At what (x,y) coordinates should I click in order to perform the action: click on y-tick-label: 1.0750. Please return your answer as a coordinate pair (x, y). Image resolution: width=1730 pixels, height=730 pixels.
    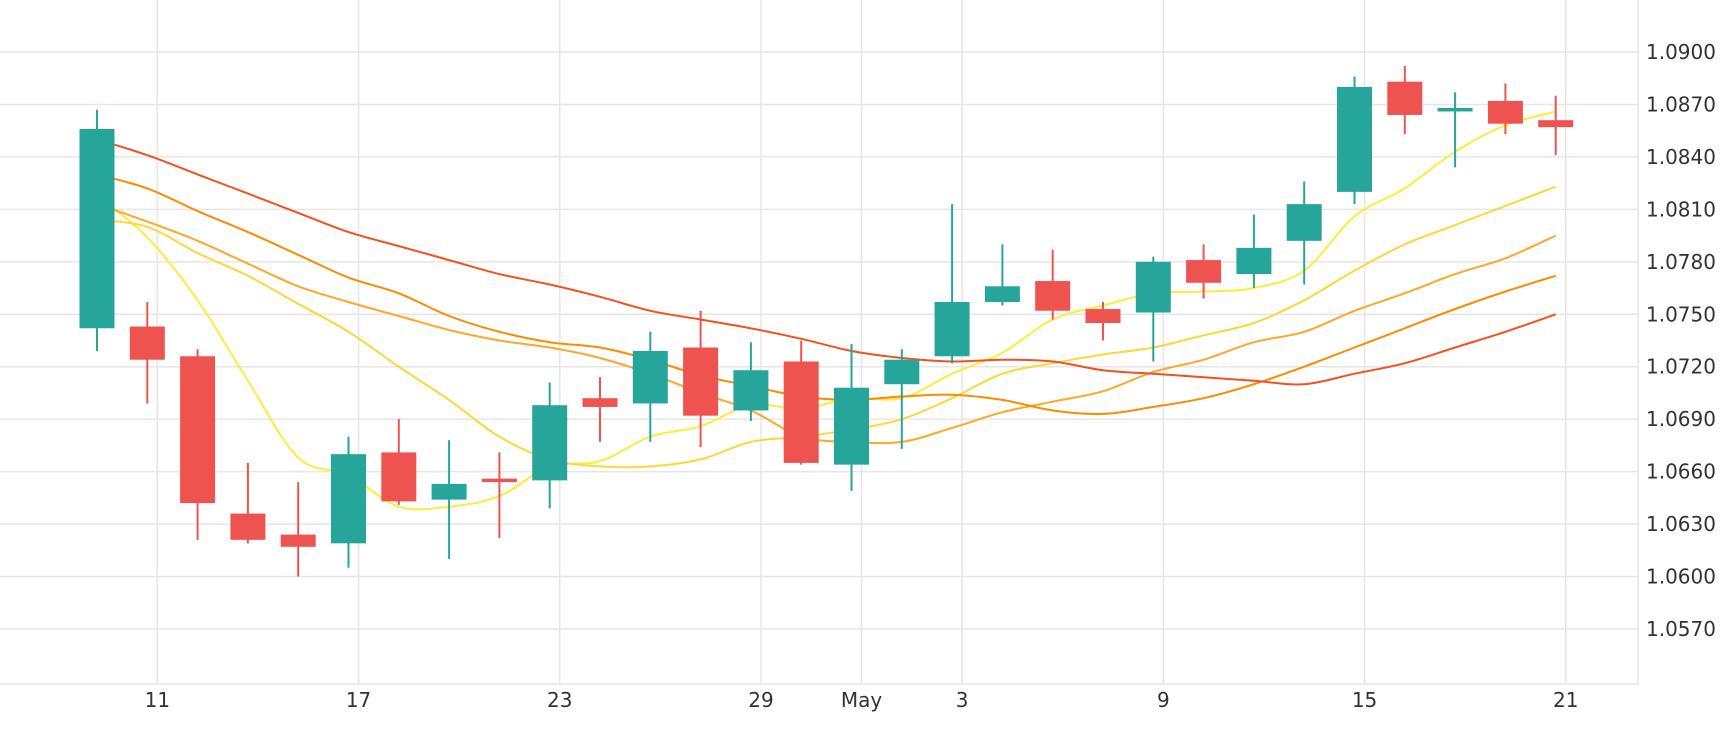
    Looking at the image, I should click on (1681, 314).